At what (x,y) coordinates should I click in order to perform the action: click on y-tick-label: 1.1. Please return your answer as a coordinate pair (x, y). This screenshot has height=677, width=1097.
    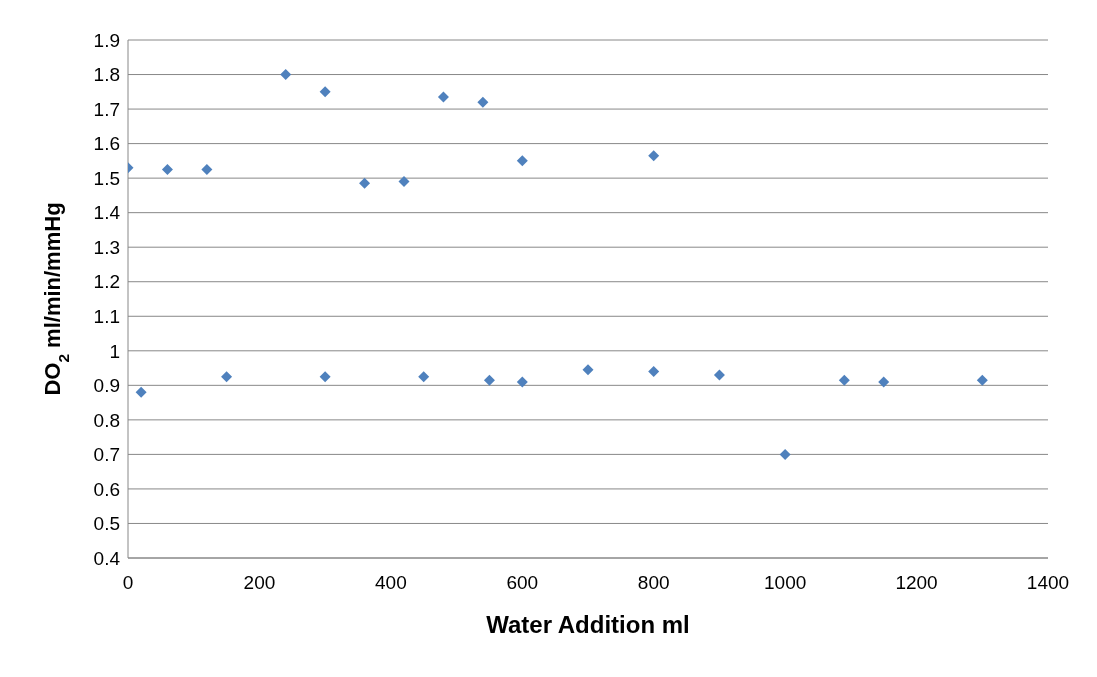
    Looking at the image, I should click on (106, 317).